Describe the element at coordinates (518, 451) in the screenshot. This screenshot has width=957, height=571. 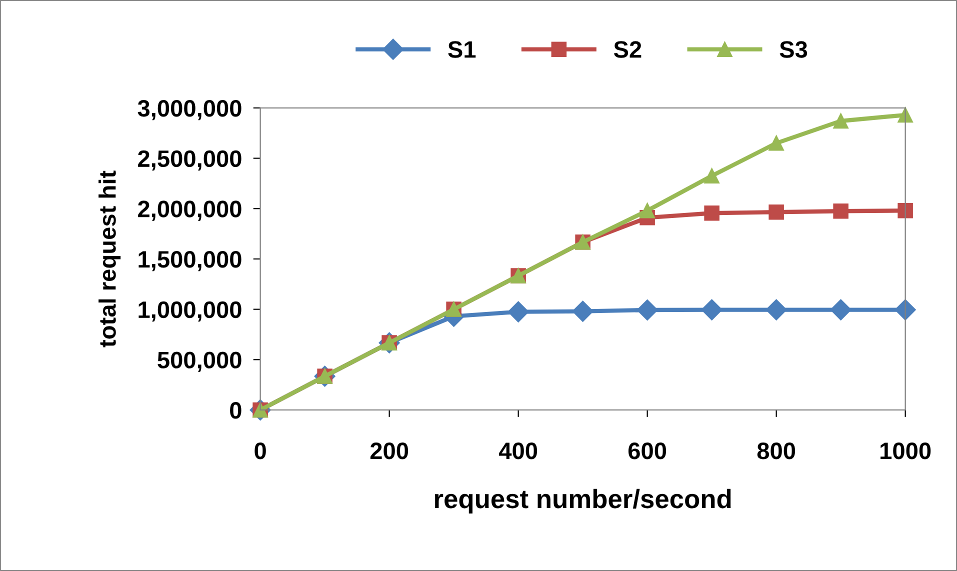
I see `x-tick-label: 400` at that location.